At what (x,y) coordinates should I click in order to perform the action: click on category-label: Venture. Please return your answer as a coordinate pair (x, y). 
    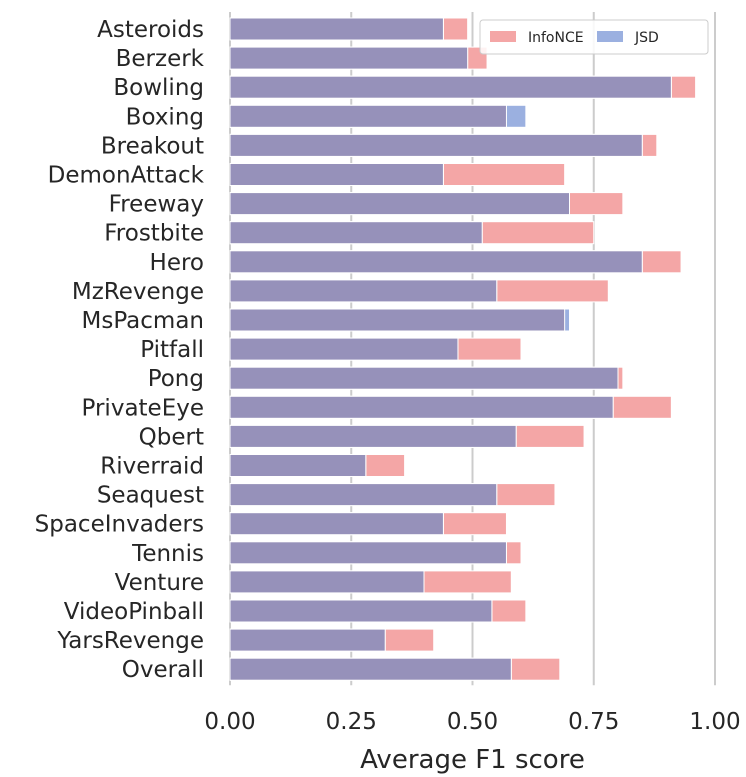
    Looking at the image, I should click on (159, 583).